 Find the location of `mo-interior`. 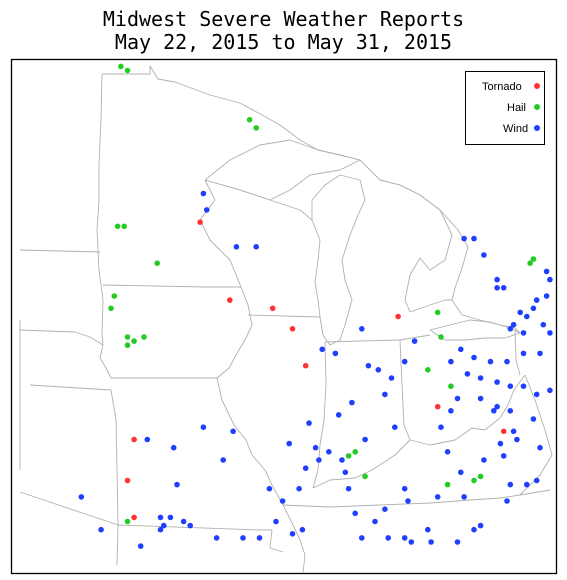

mo-interior is located at coordinates (117, 545).